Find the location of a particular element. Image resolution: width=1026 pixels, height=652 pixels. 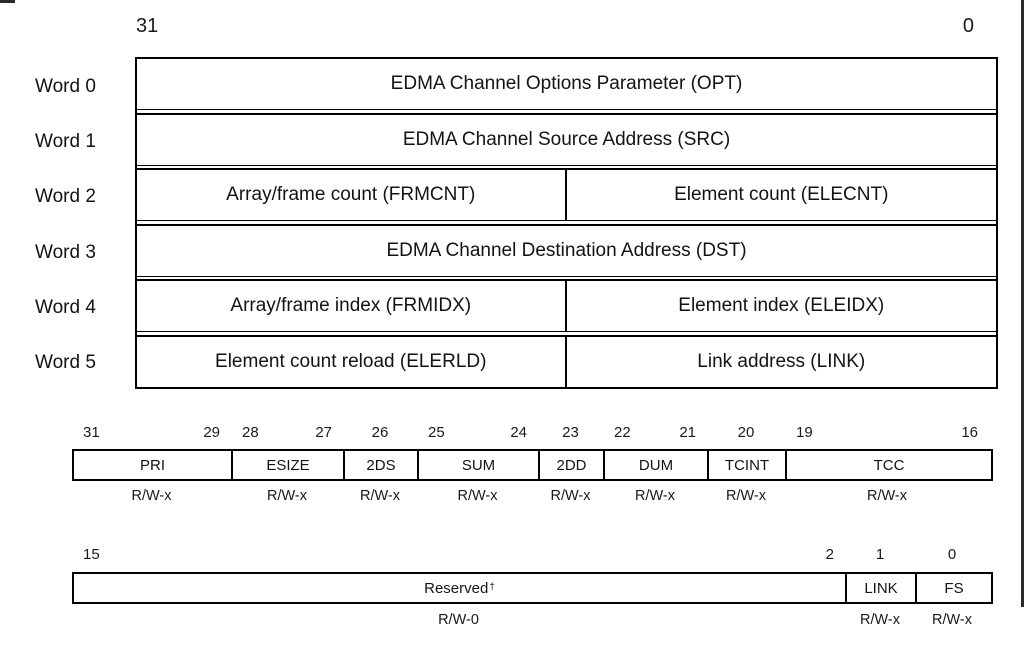

word-cell: EDMA Channel Options Parameter (OPT) is located at coordinates (566, 83).